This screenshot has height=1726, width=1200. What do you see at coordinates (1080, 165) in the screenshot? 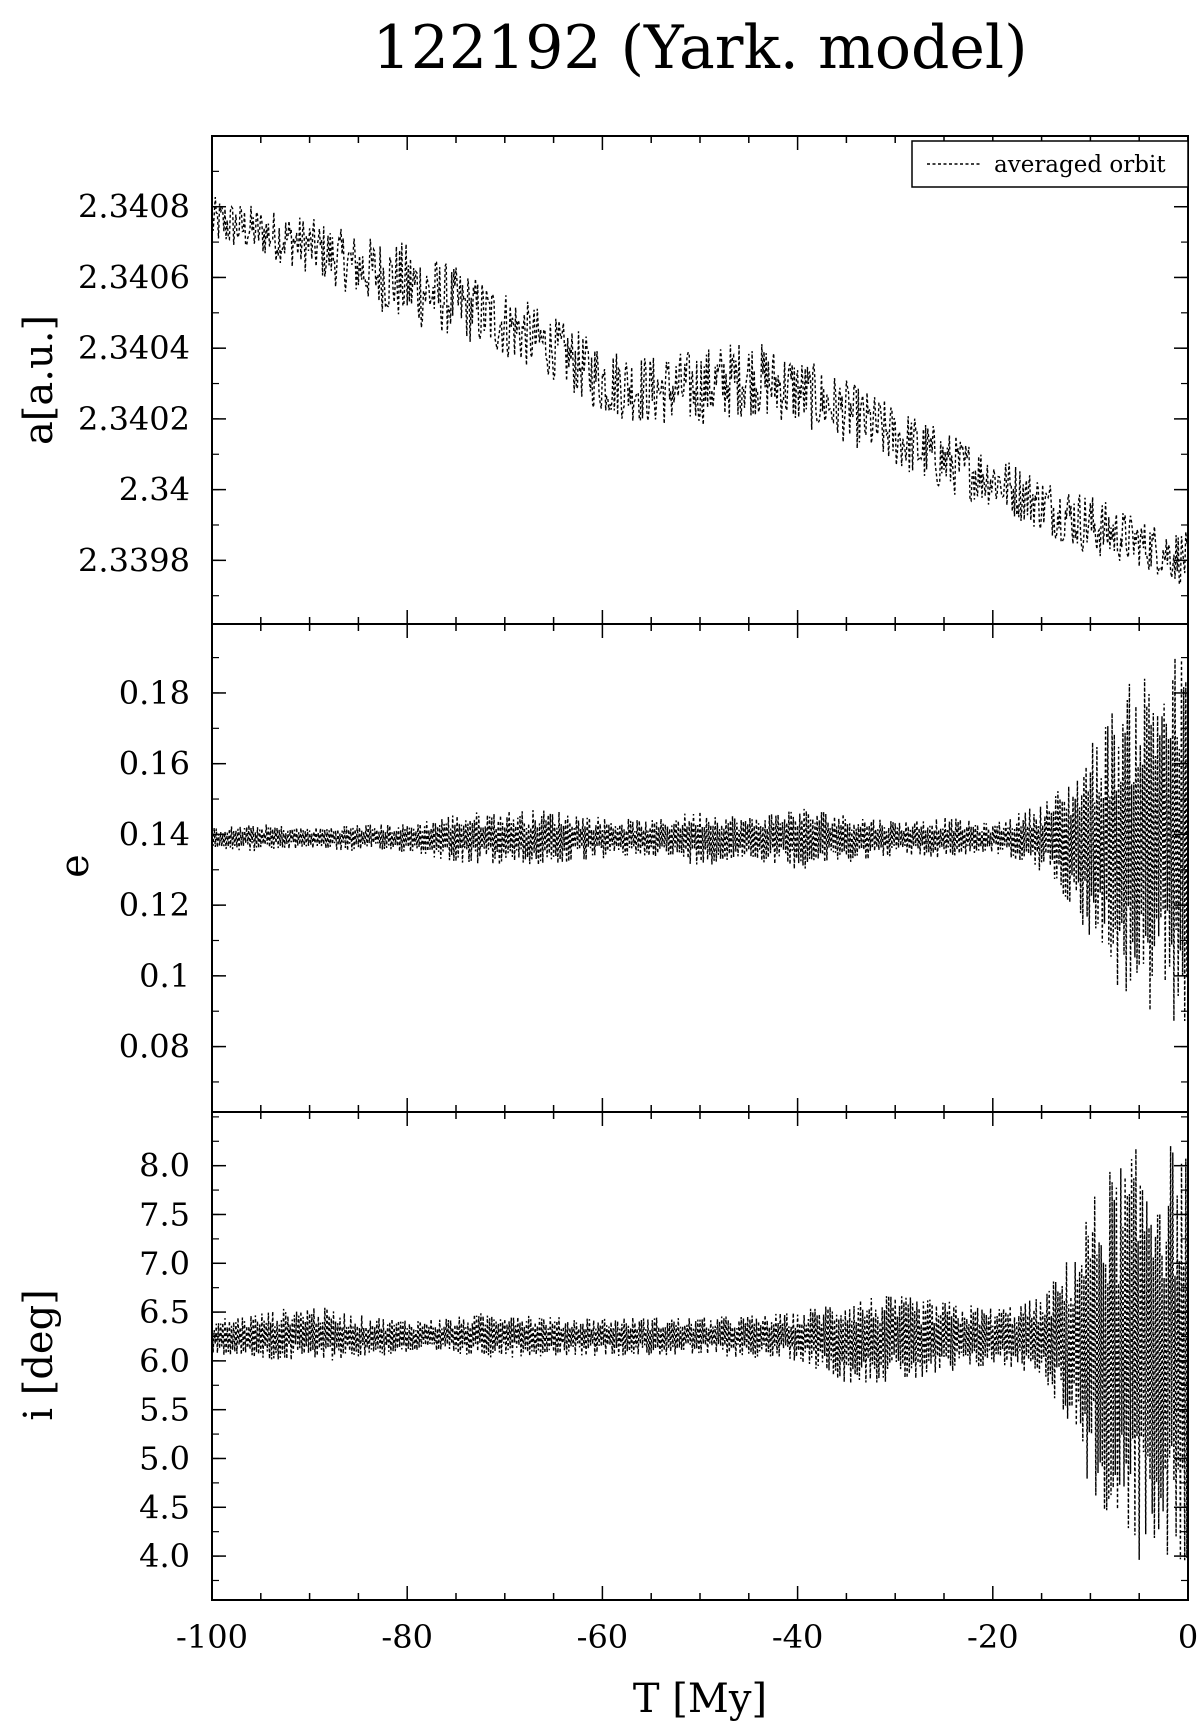
I see `legend-label: averaged orbit` at bounding box center [1080, 165].